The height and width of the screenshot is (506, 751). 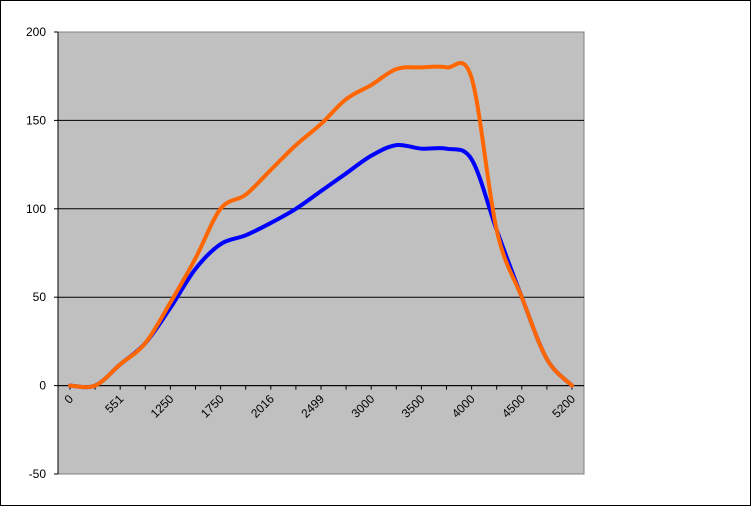 I want to click on y-tick-label: -50, so click(x=38, y=474).